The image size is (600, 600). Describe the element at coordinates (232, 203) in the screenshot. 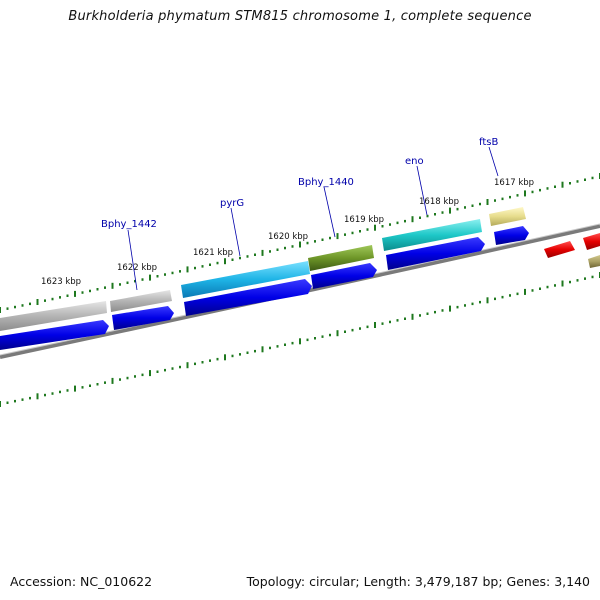

I see `gene-label-pyrG: pyrG` at that location.